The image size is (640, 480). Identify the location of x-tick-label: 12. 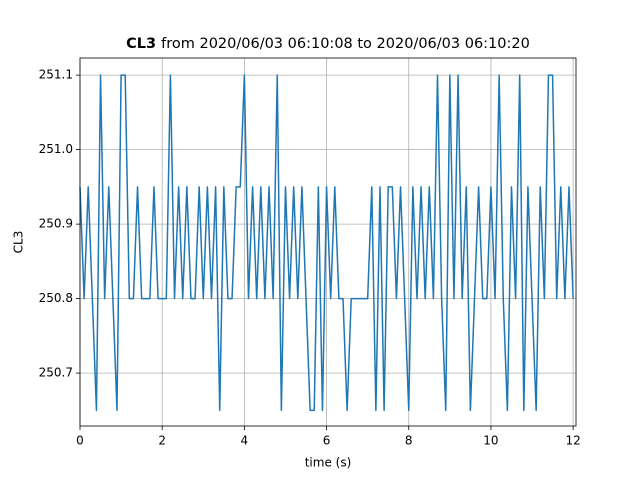
(572, 441).